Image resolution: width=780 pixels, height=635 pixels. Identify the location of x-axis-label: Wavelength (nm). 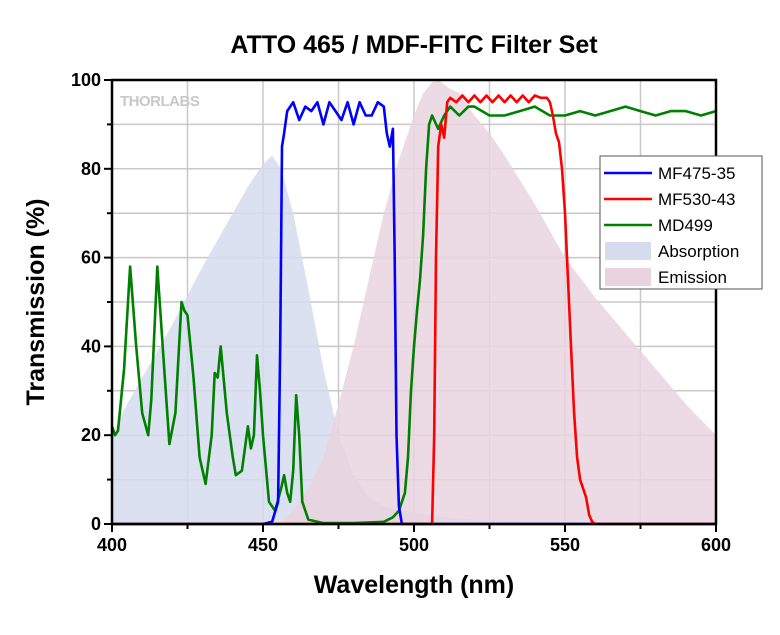
(414, 585).